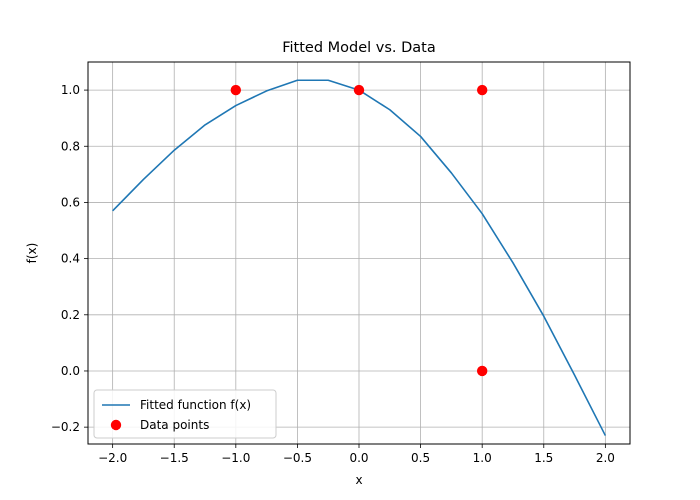 The image size is (700, 500). I want to click on y-axis-label: f(x), so click(32, 253).